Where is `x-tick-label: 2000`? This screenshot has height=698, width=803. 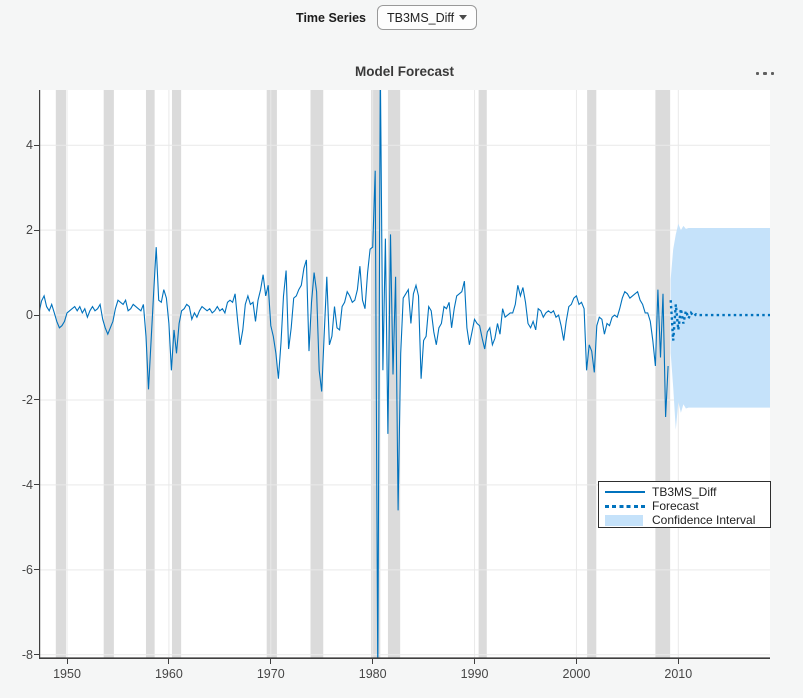 x-tick-label: 2000 is located at coordinates (576, 674).